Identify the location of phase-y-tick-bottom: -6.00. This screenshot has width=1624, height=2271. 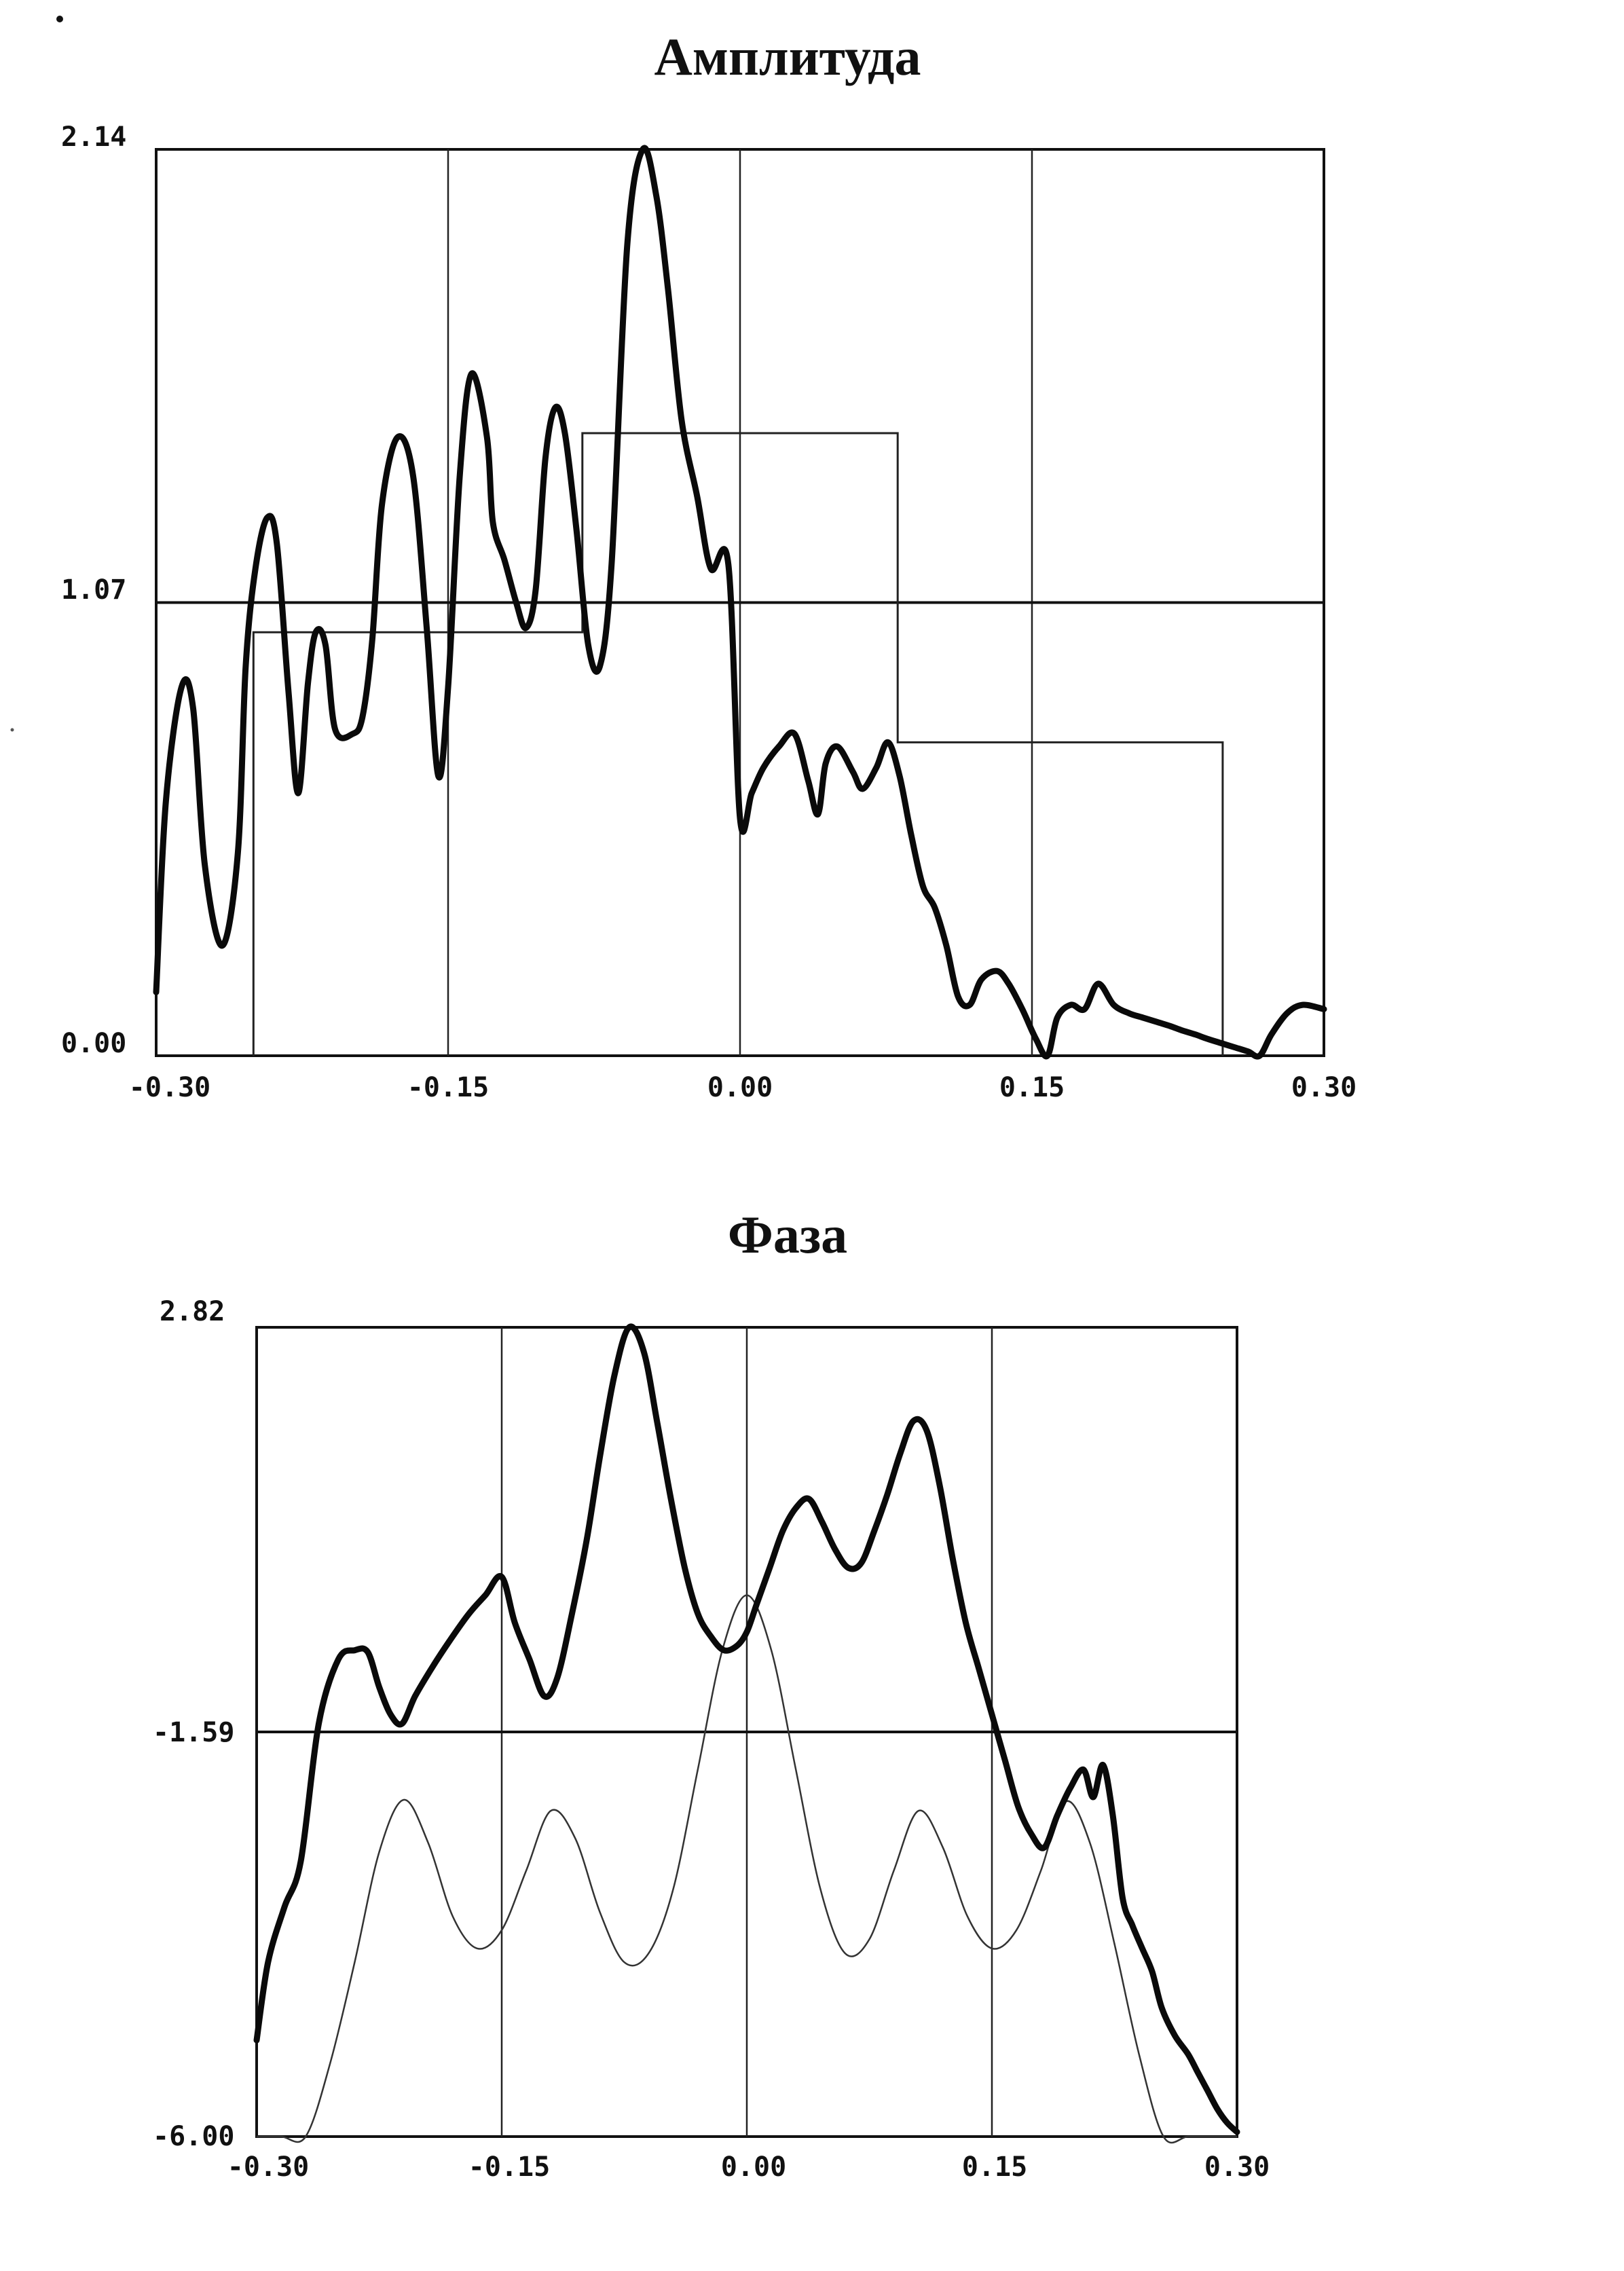
(193, 2136).